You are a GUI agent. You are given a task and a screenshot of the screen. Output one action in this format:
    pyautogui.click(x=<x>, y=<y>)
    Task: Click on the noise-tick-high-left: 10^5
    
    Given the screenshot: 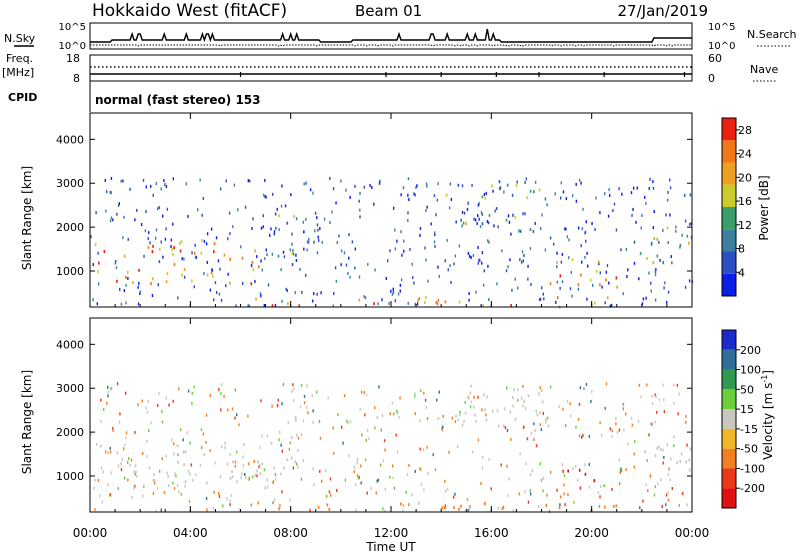 What is the action you would take?
    pyautogui.click(x=72, y=27)
    